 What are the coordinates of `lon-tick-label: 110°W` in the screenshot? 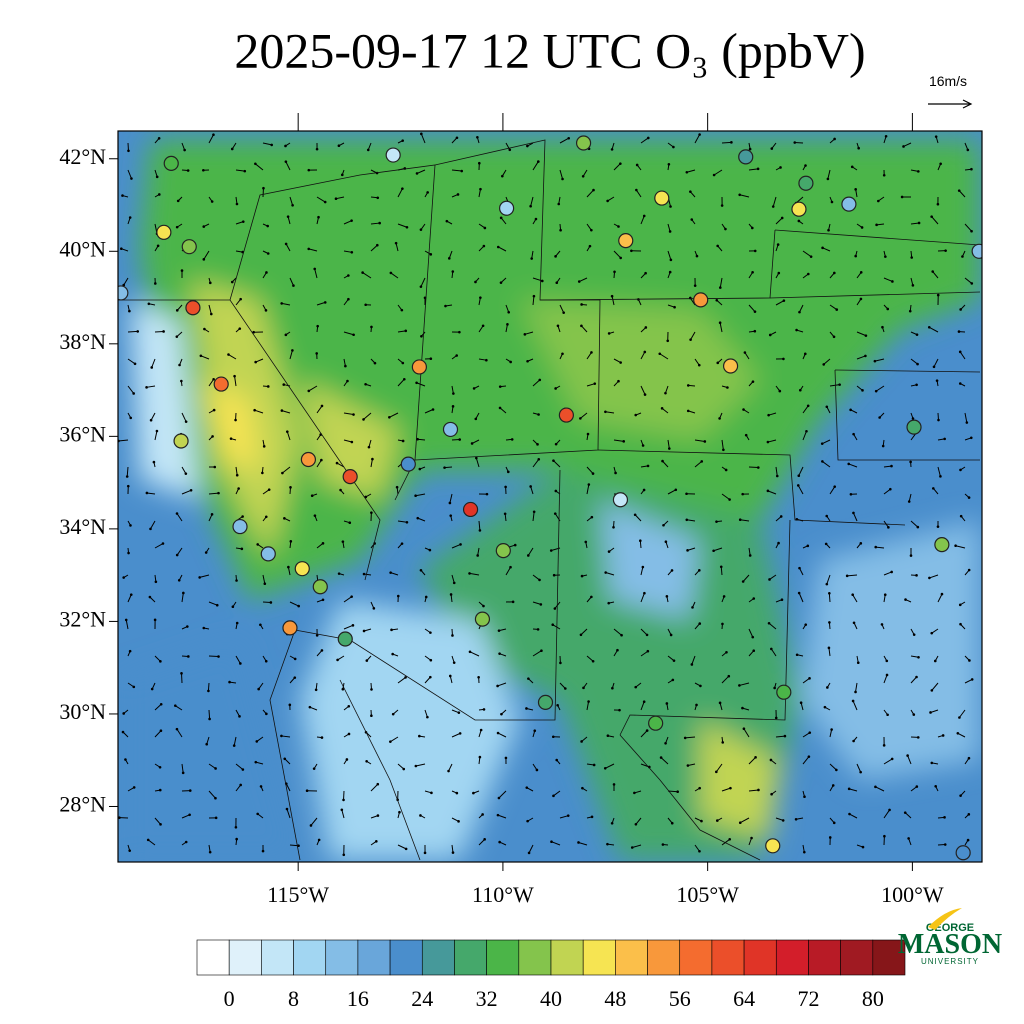 It's located at (503, 894).